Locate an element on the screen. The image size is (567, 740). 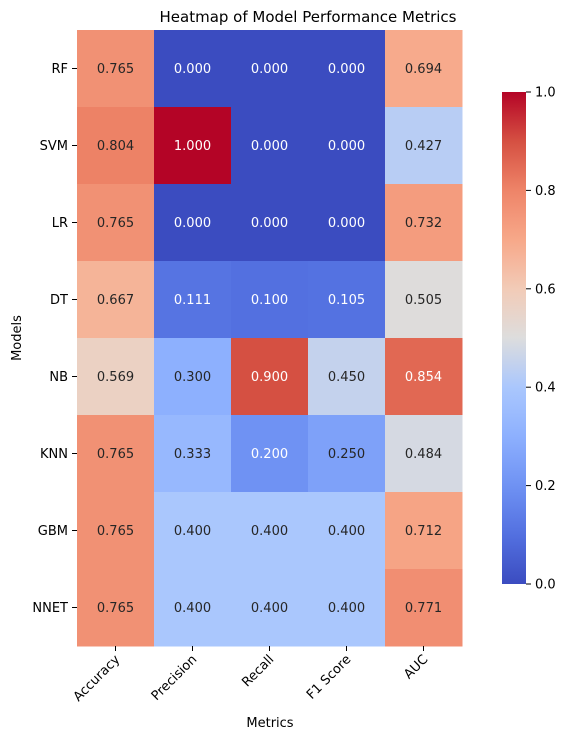
y-tick-label: DT is located at coordinates (59, 300).